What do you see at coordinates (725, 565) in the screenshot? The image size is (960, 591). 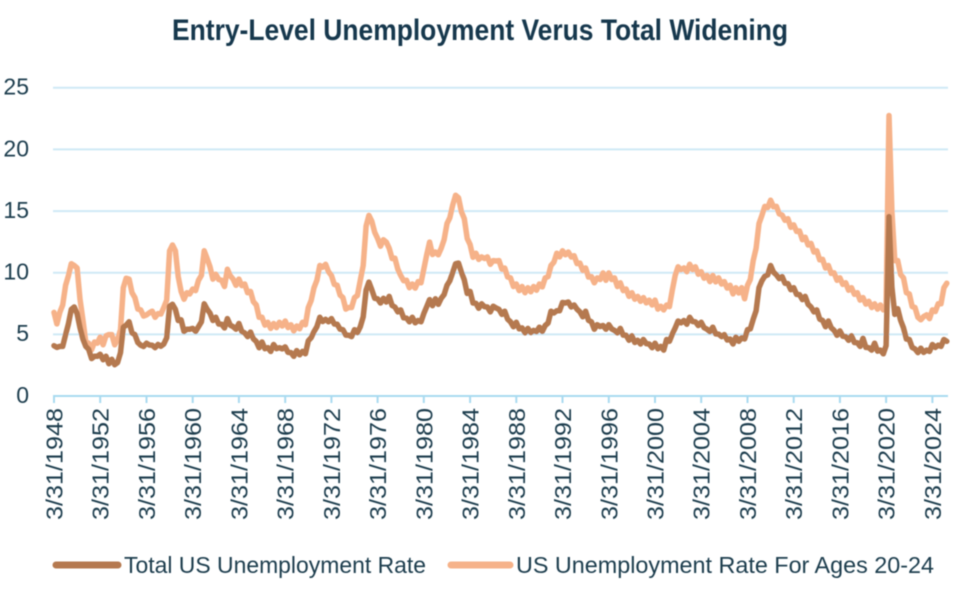 I see `svg-text:US Unemployment Rate For Ages: US Unemployment Rate For Ages 20-24` at bounding box center [725, 565].